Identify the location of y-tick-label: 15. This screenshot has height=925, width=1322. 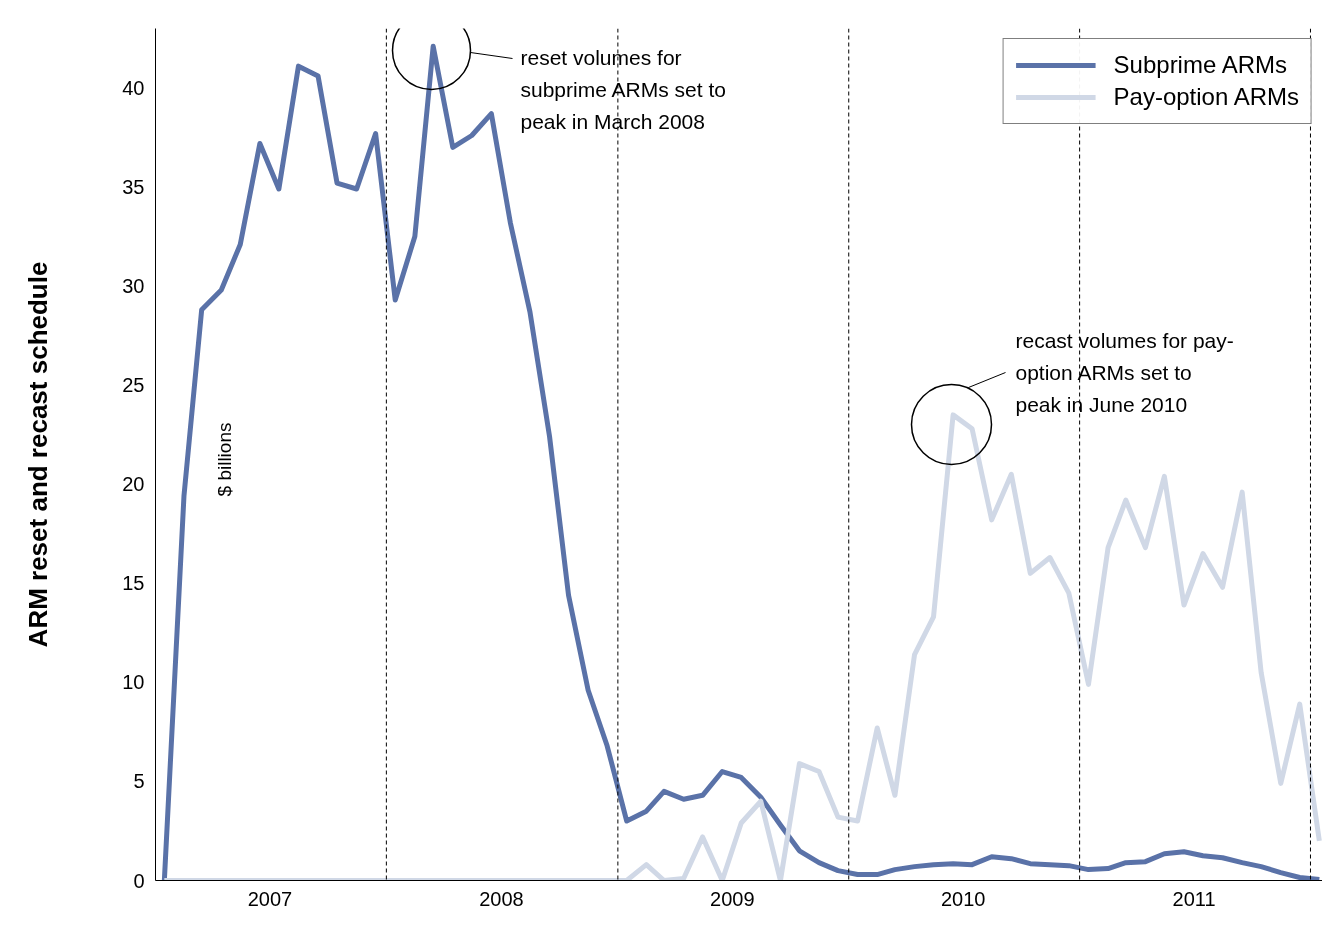
(133, 583).